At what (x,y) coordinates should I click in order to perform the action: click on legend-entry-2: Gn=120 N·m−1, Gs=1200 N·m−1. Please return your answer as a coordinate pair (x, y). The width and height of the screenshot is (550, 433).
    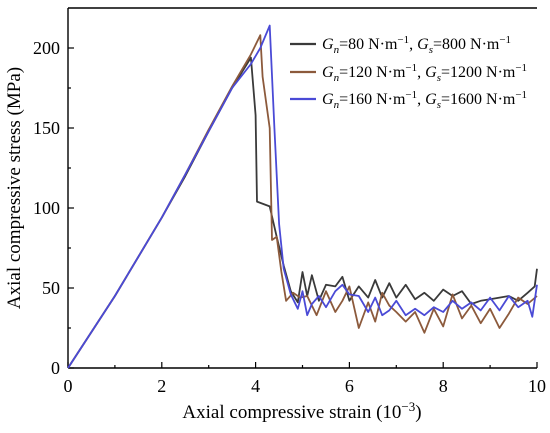
    Looking at the image, I should click on (424, 73).